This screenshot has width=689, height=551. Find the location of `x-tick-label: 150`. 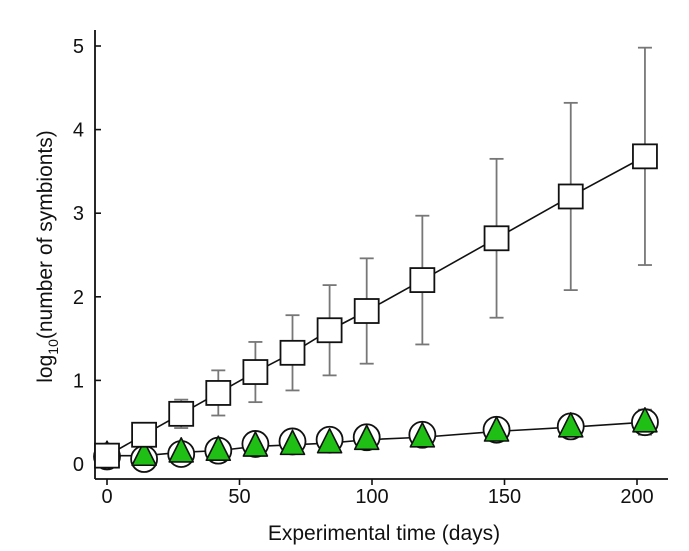

x-tick-label: 150 is located at coordinates (504, 497).